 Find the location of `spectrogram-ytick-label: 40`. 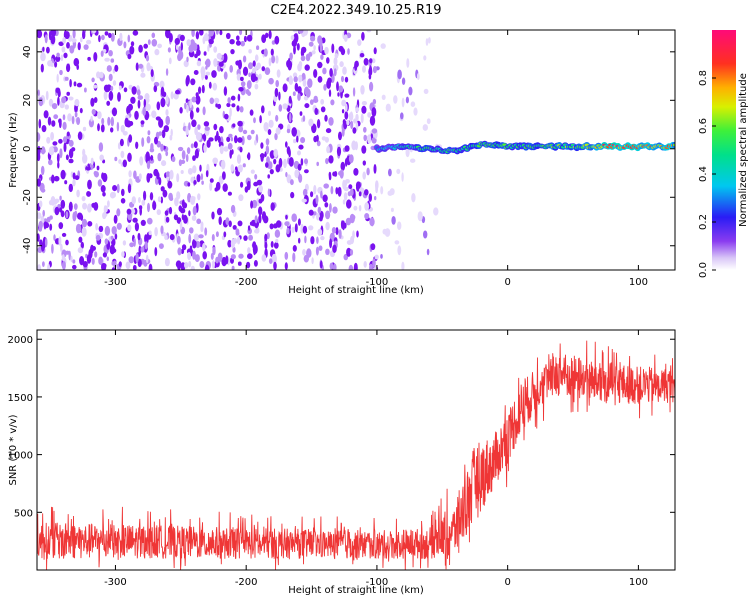

spectrogram-ytick-label: 40 is located at coordinates (27, 51).